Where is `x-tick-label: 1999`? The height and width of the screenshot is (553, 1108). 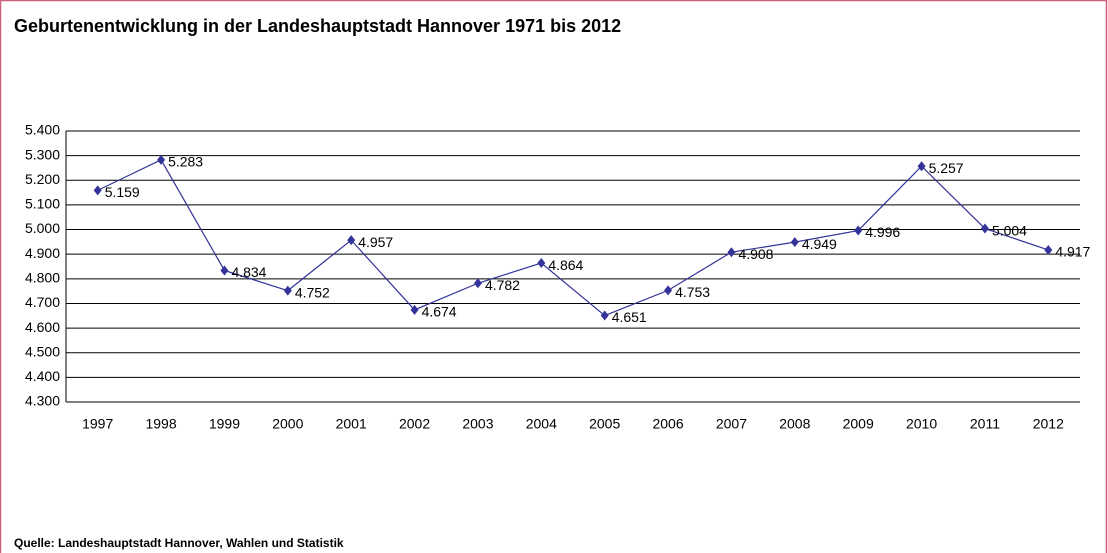 x-tick-label: 1999 is located at coordinates (224, 424).